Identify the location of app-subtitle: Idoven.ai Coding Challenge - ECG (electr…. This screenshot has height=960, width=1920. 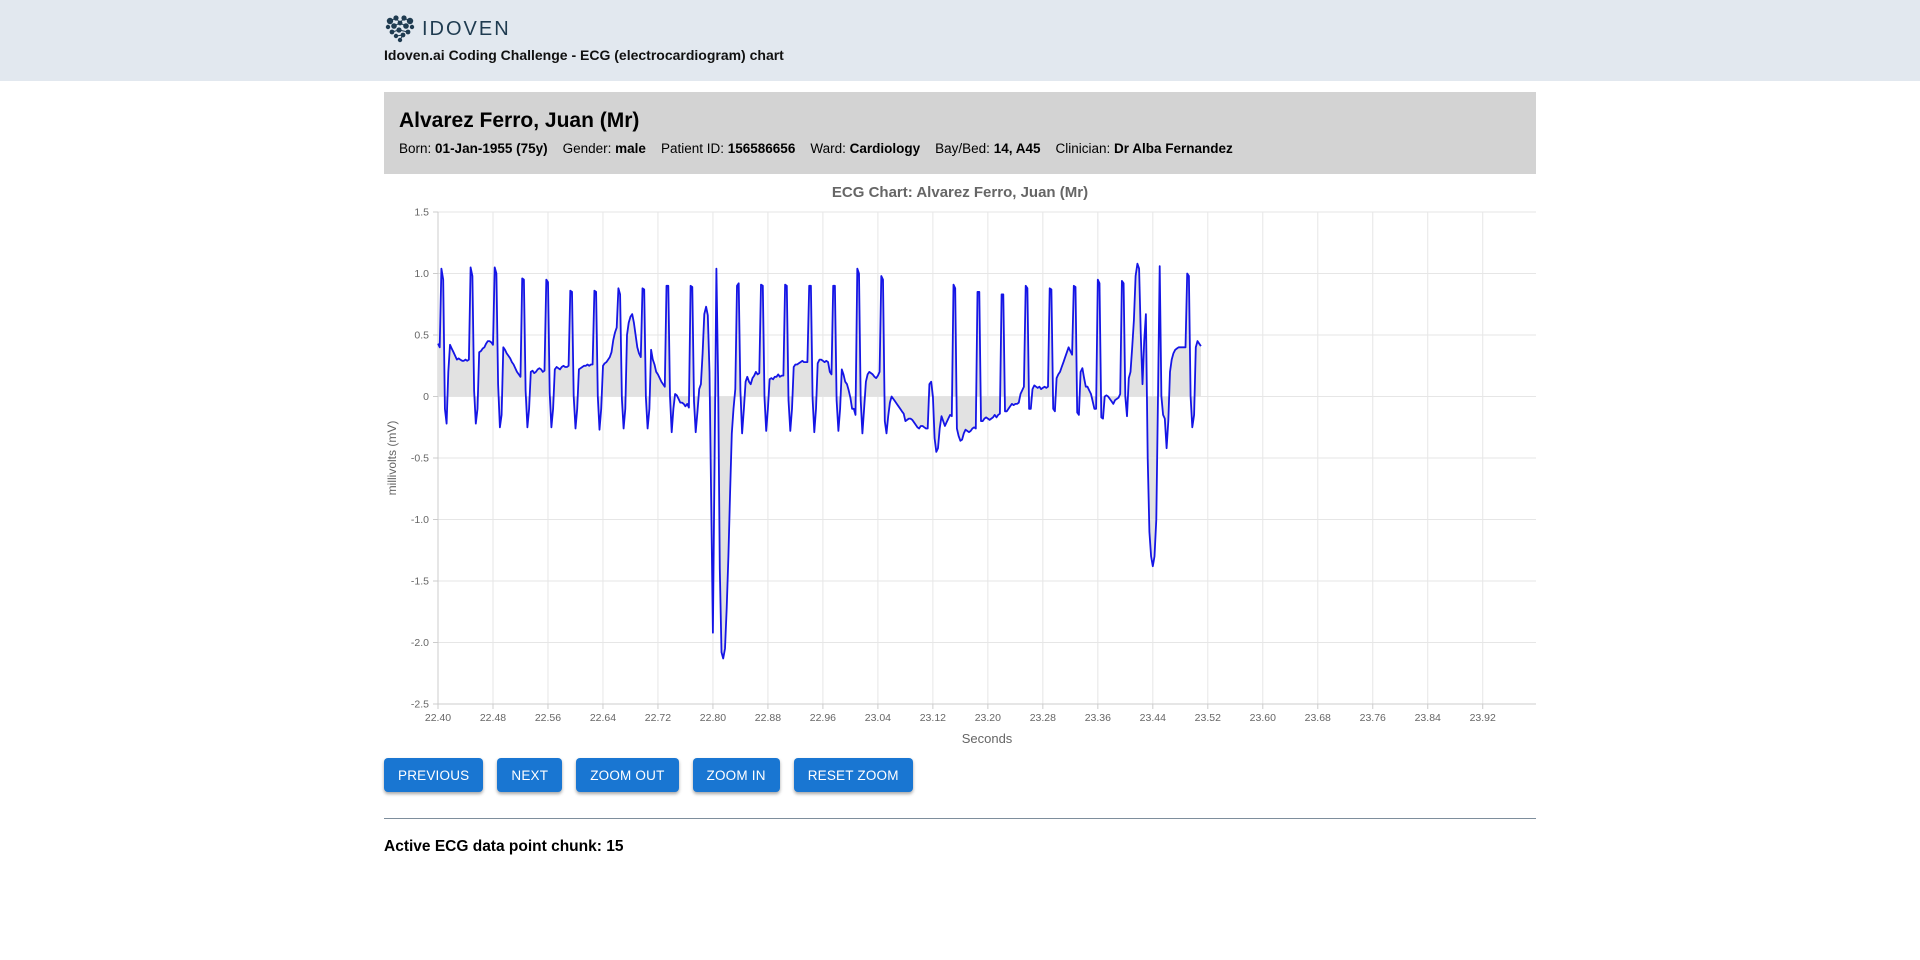
(584, 55).